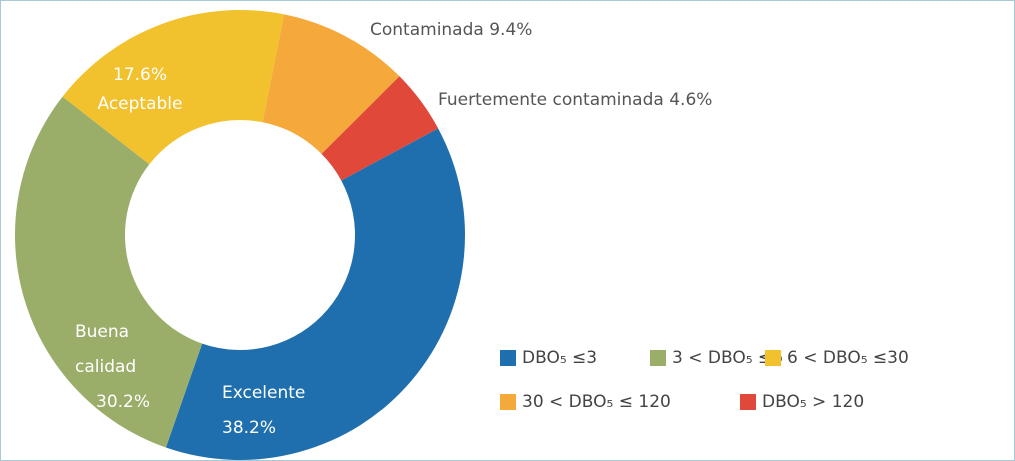  What do you see at coordinates (510, 30) in the screenshot?
I see `slice-value-label: 9.4%` at bounding box center [510, 30].